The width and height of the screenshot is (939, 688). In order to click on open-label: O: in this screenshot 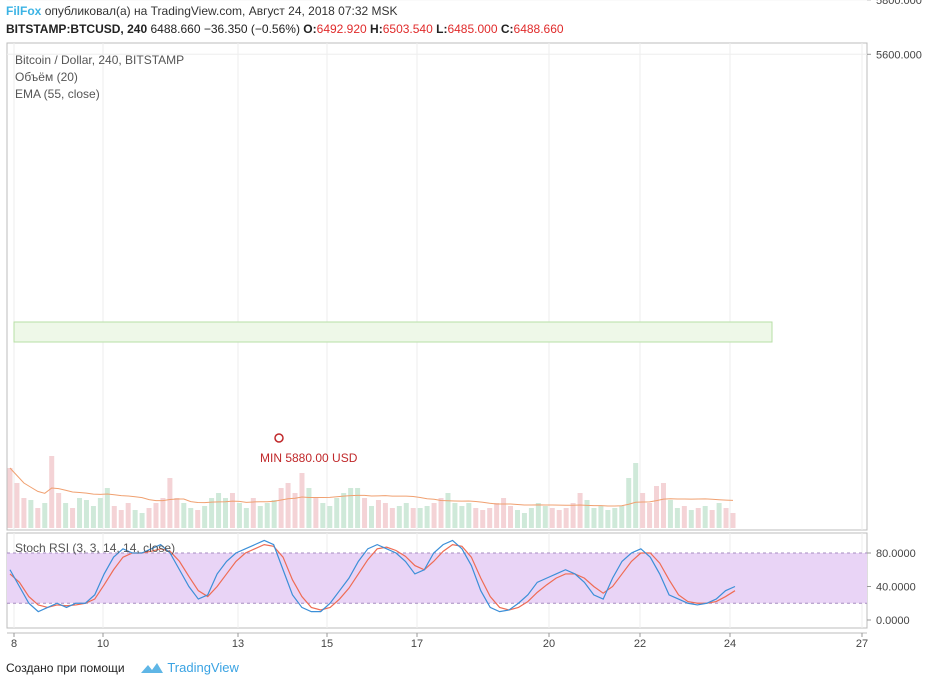, I will do `click(310, 29)`.